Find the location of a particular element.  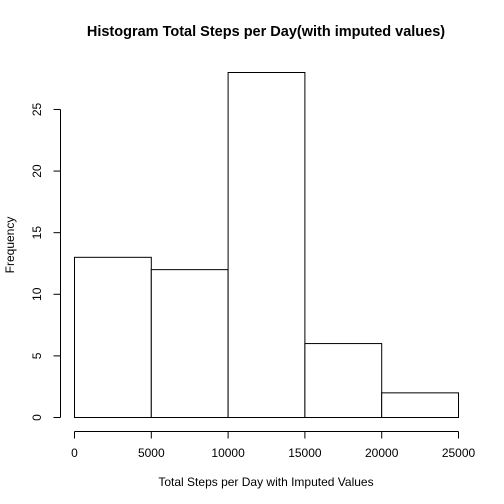

x-tick-label-2: 10000 is located at coordinates (228, 453).